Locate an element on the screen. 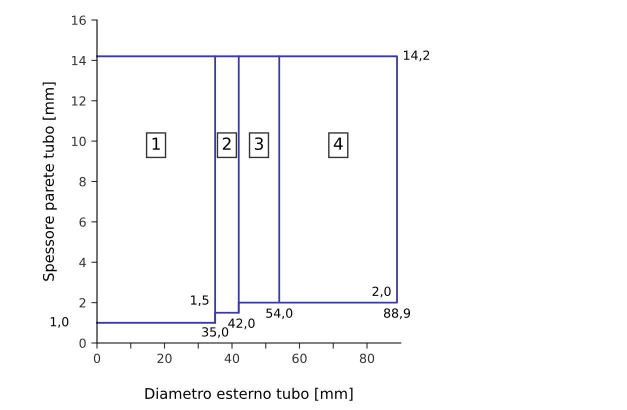  annotation: 3 is located at coordinates (258, 143).